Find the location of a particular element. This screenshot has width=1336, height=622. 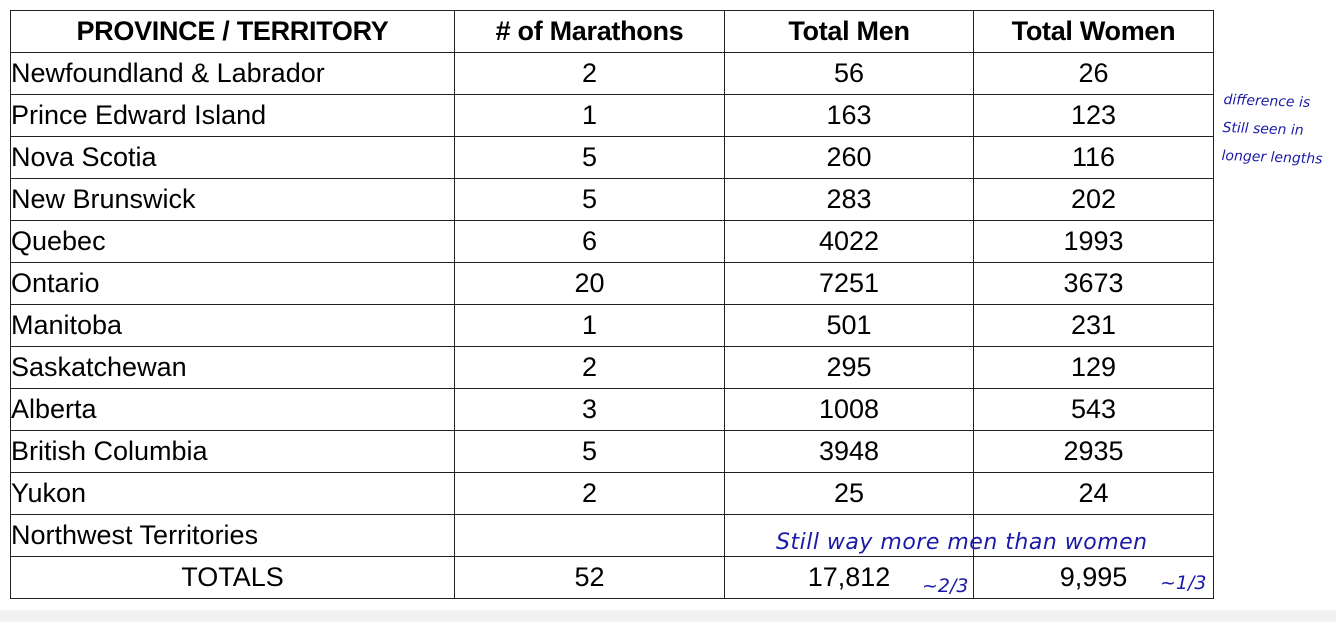

table-row: Quebec 6 4022 1993 is located at coordinates (612, 241).